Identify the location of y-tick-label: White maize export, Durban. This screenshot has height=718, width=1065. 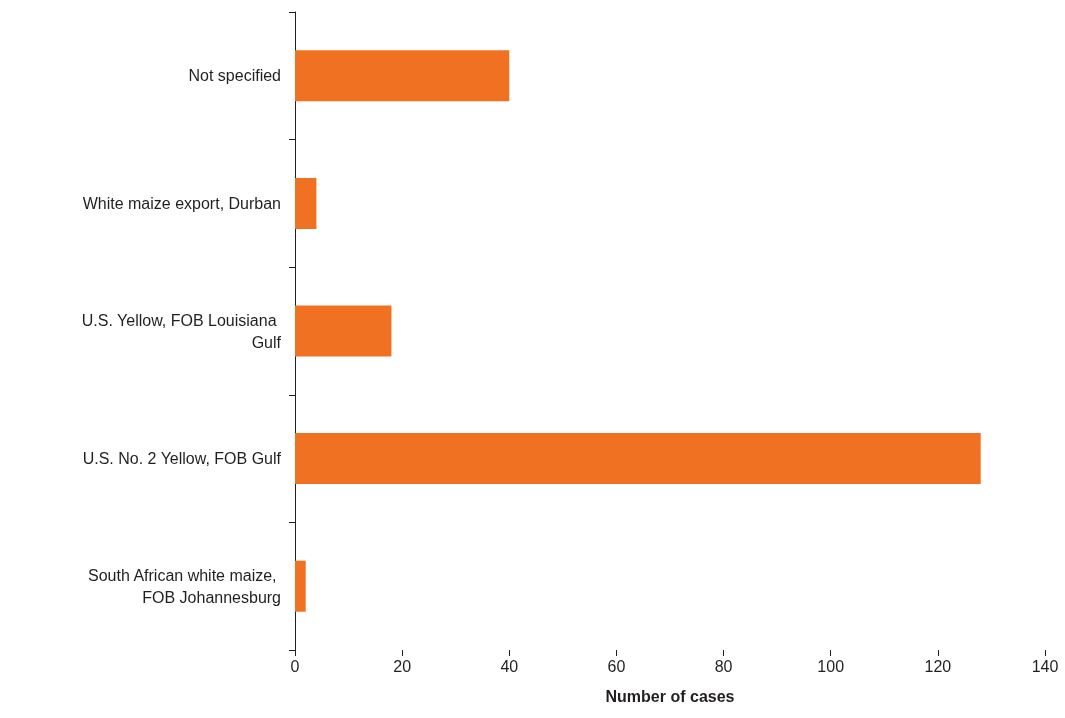
(181, 203).